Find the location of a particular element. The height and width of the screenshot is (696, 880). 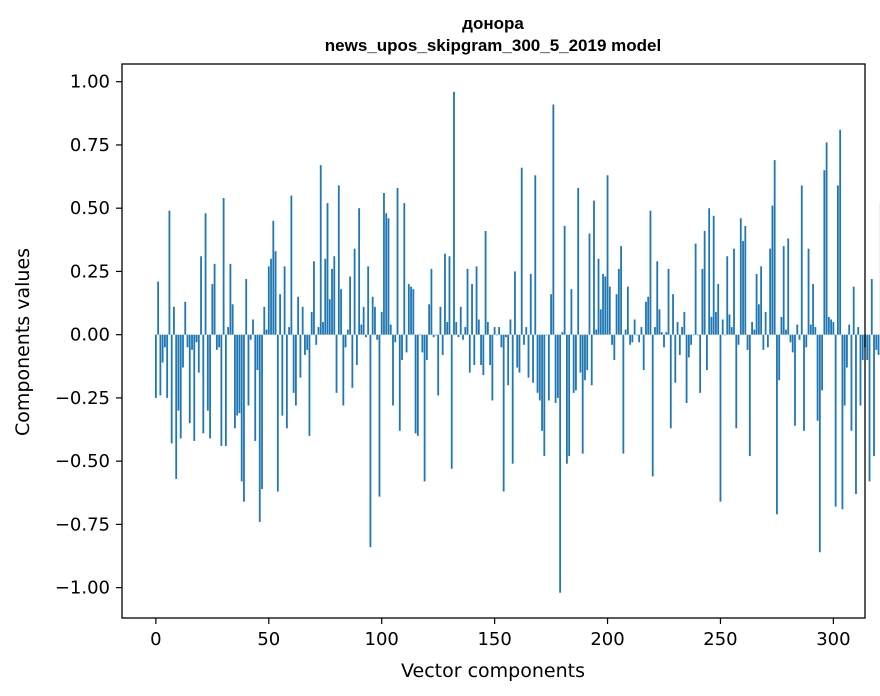

y-tick-label: −0.50 is located at coordinates (82, 461).